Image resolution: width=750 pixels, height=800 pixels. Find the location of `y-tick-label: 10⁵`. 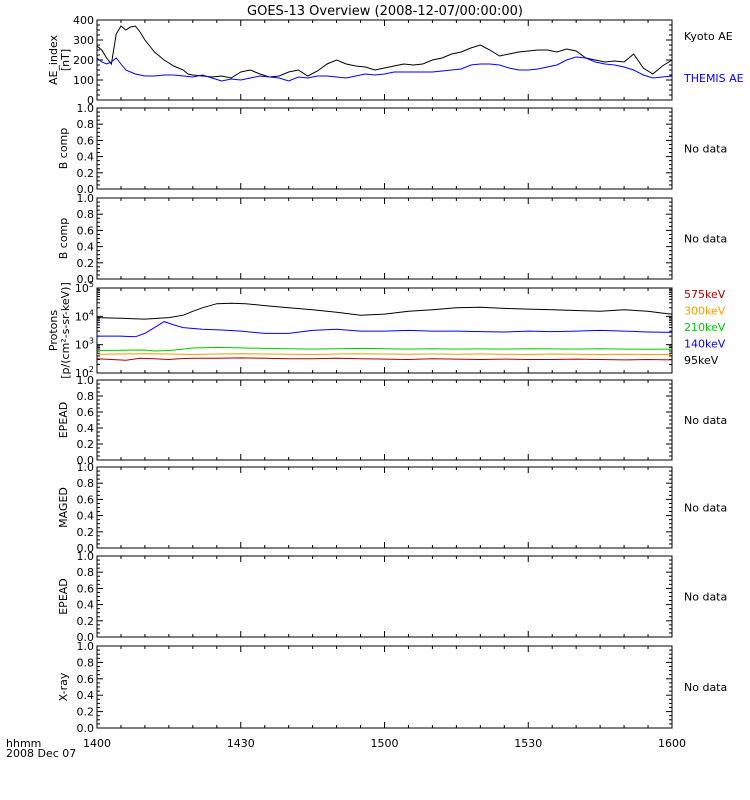

y-tick-label: 10⁵ is located at coordinates (84, 287).